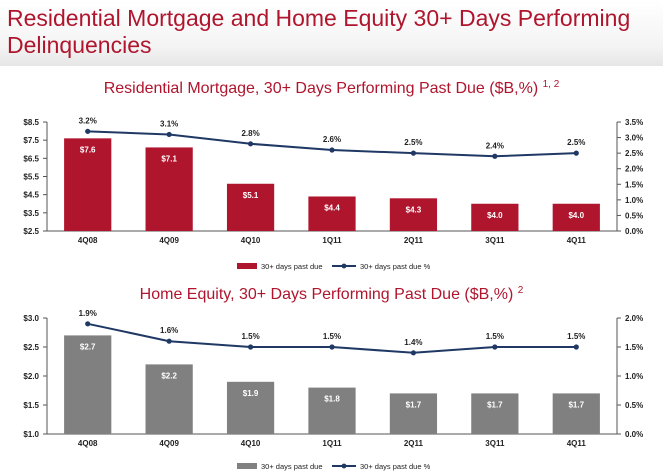  What do you see at coordinates (551, 84) in the screenshot?
I see `mortgage-chart-footnote: 1, 2` at bounding box center [551, 84].